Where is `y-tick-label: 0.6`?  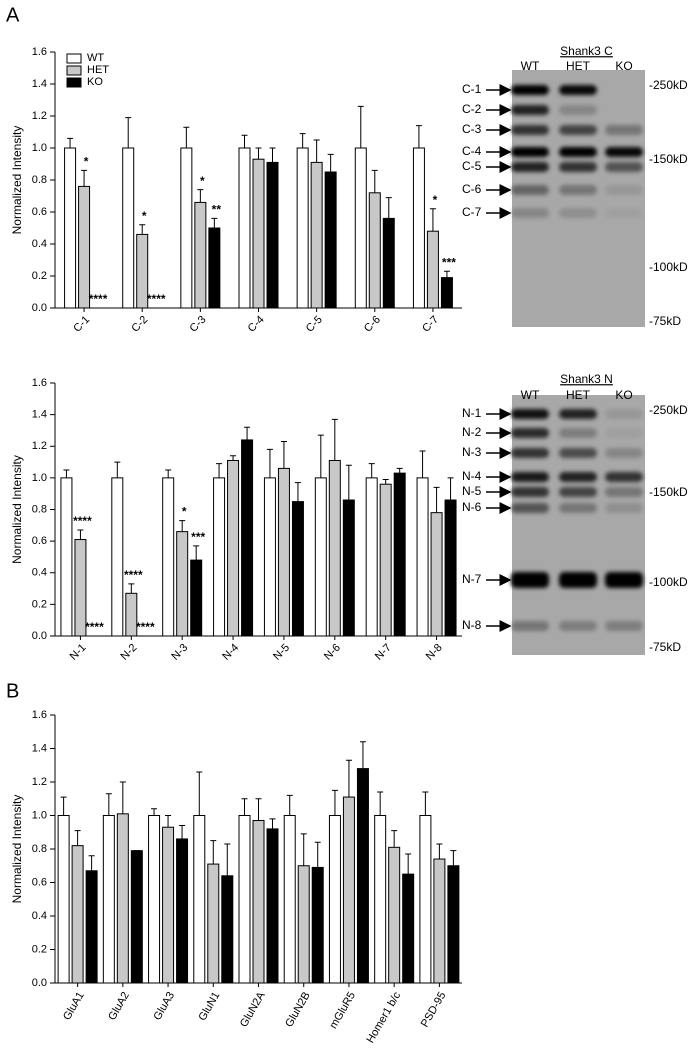 y-tick-label: 0.6 is located at coordinates (39, 212).